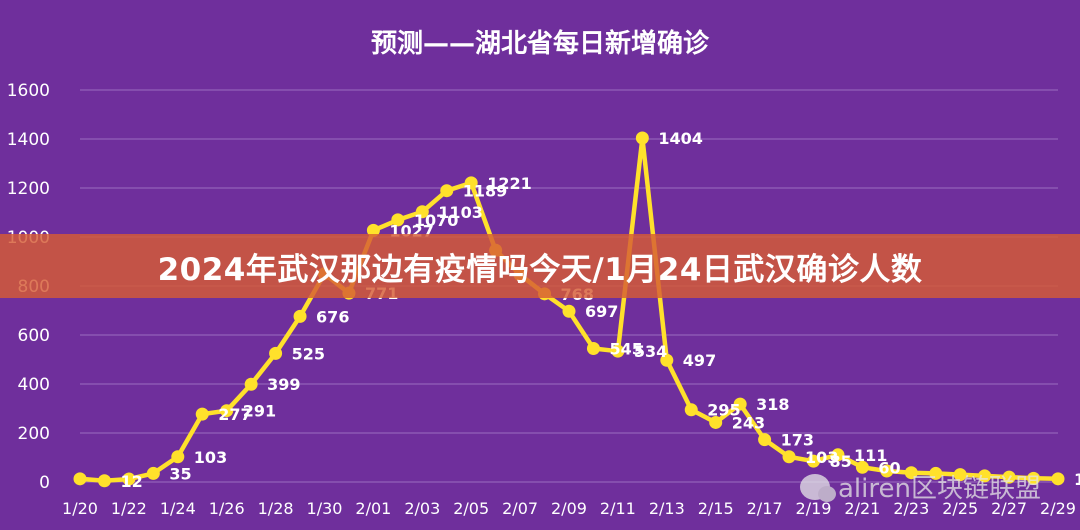  What do you see at coordinates (373, 508) in the screenshot?
I see `x-tick-label: 2/01` at bounding box center [373, 508].